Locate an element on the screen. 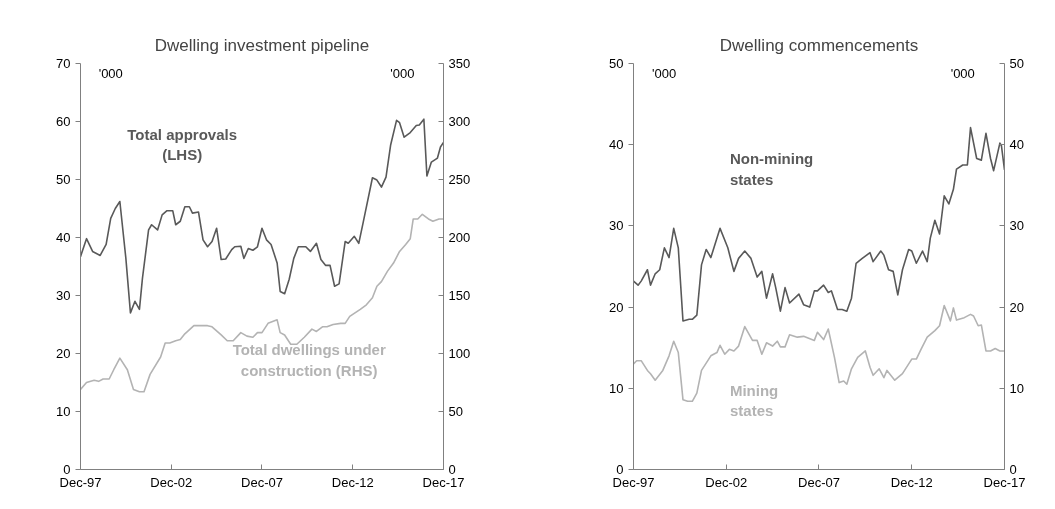  text: Non-mining states is located at coordinates (771, 169).